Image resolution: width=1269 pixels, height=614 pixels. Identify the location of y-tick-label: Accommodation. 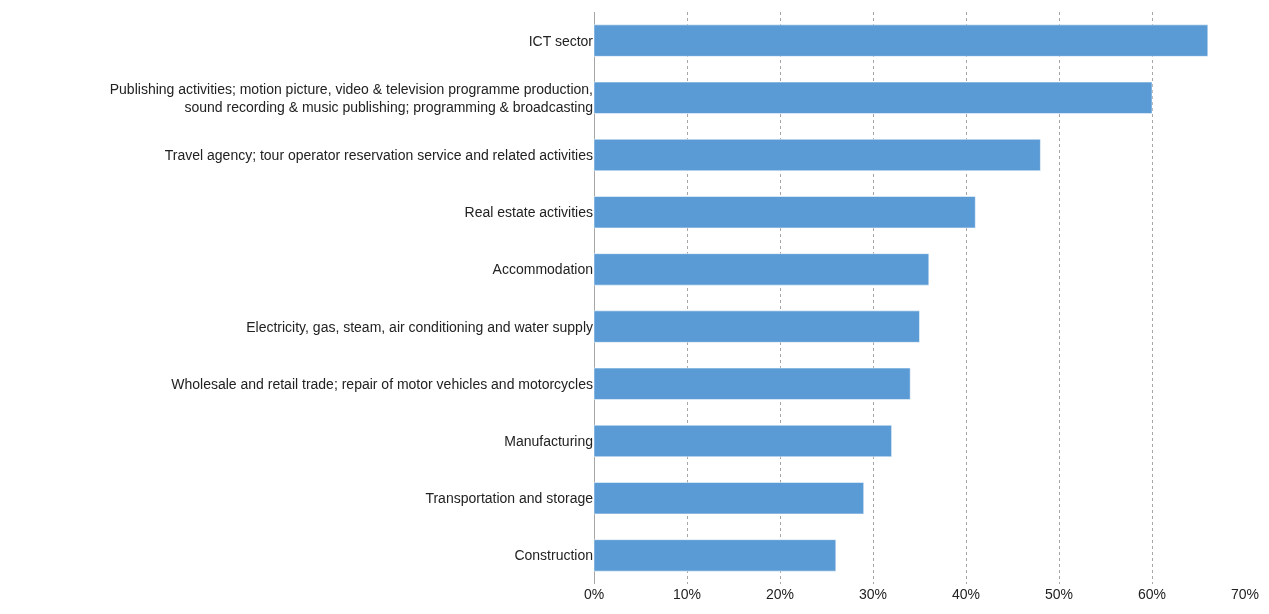
(542, 269).